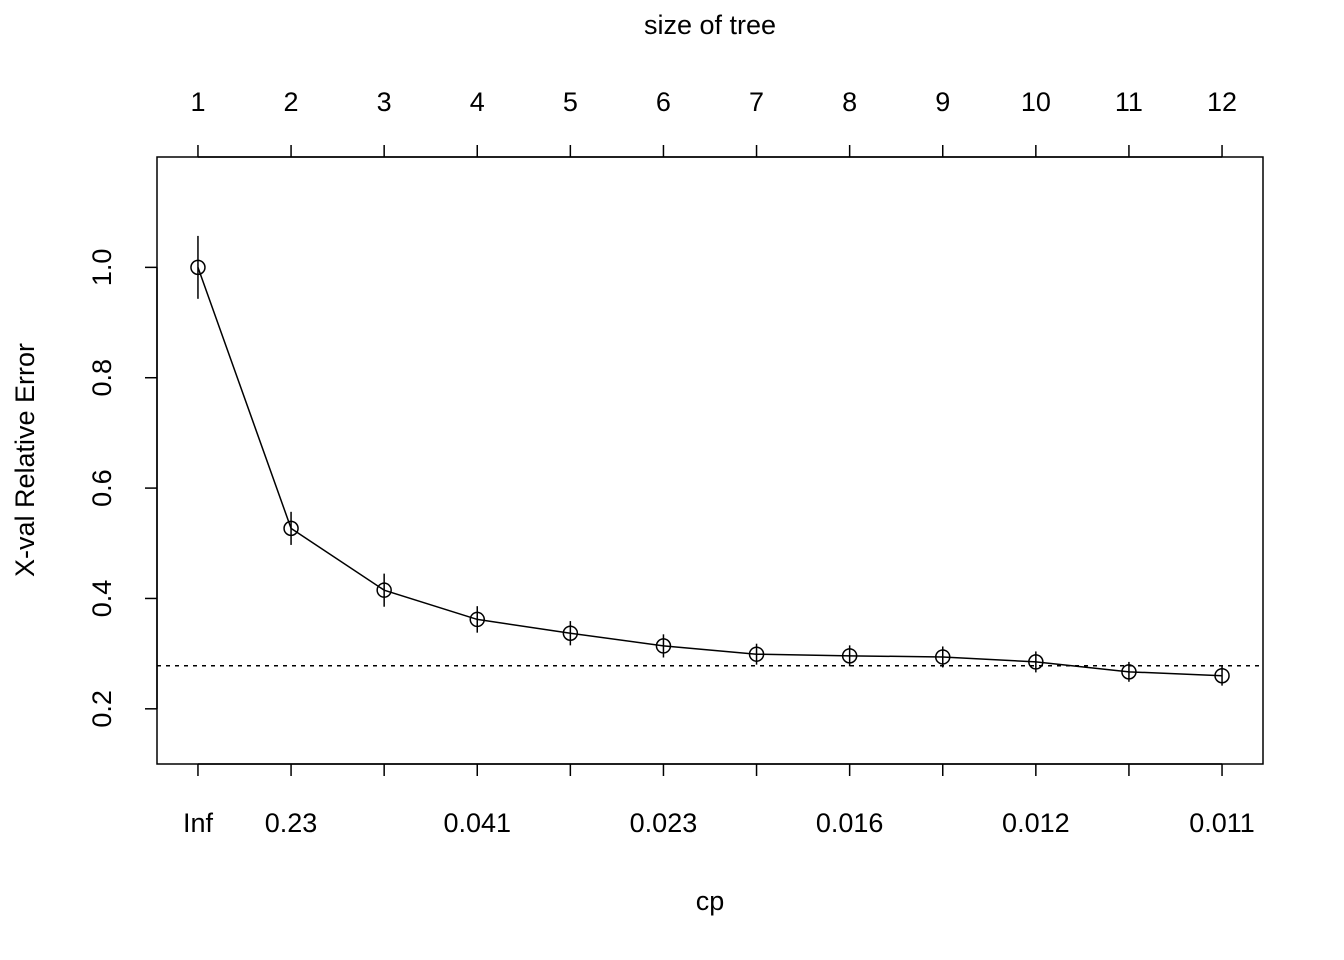  What do you see at coordinates (570, 102) in the screenshot?
I see `top-tick-label: 5` at bounding box center [570, 102].